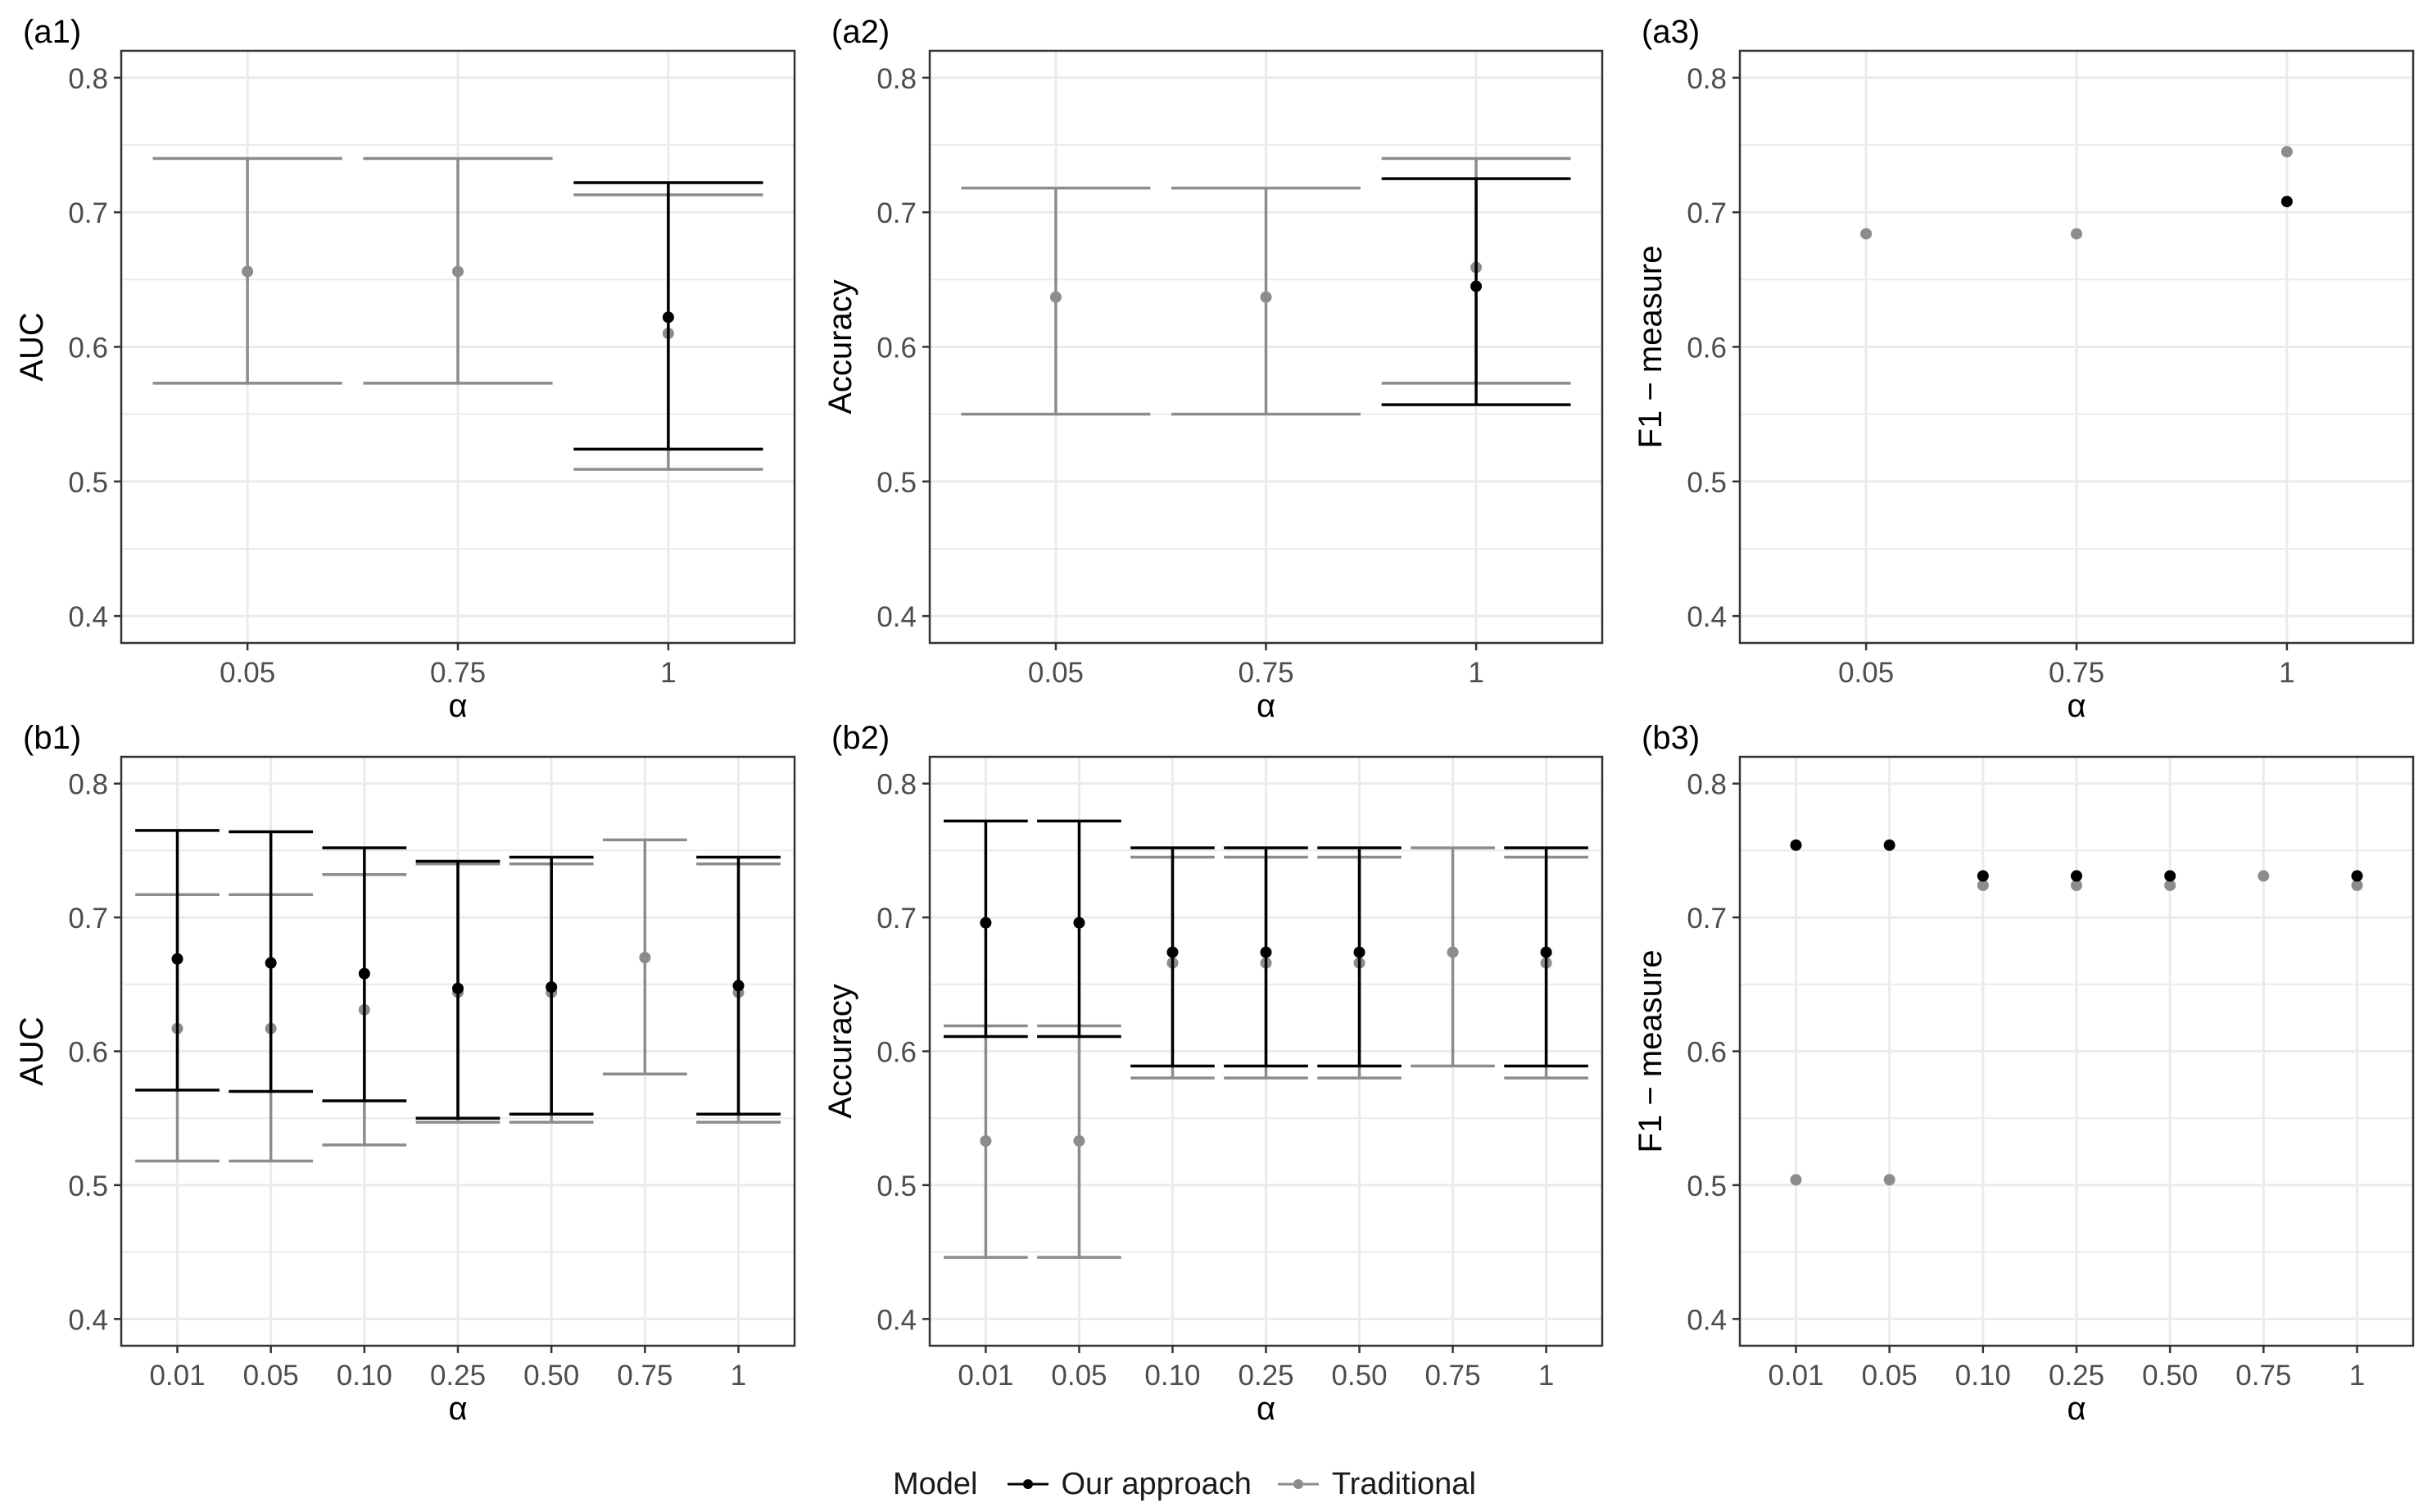  I want to click on legend-label-our-approach: Our approach, so click(1156, 1483).